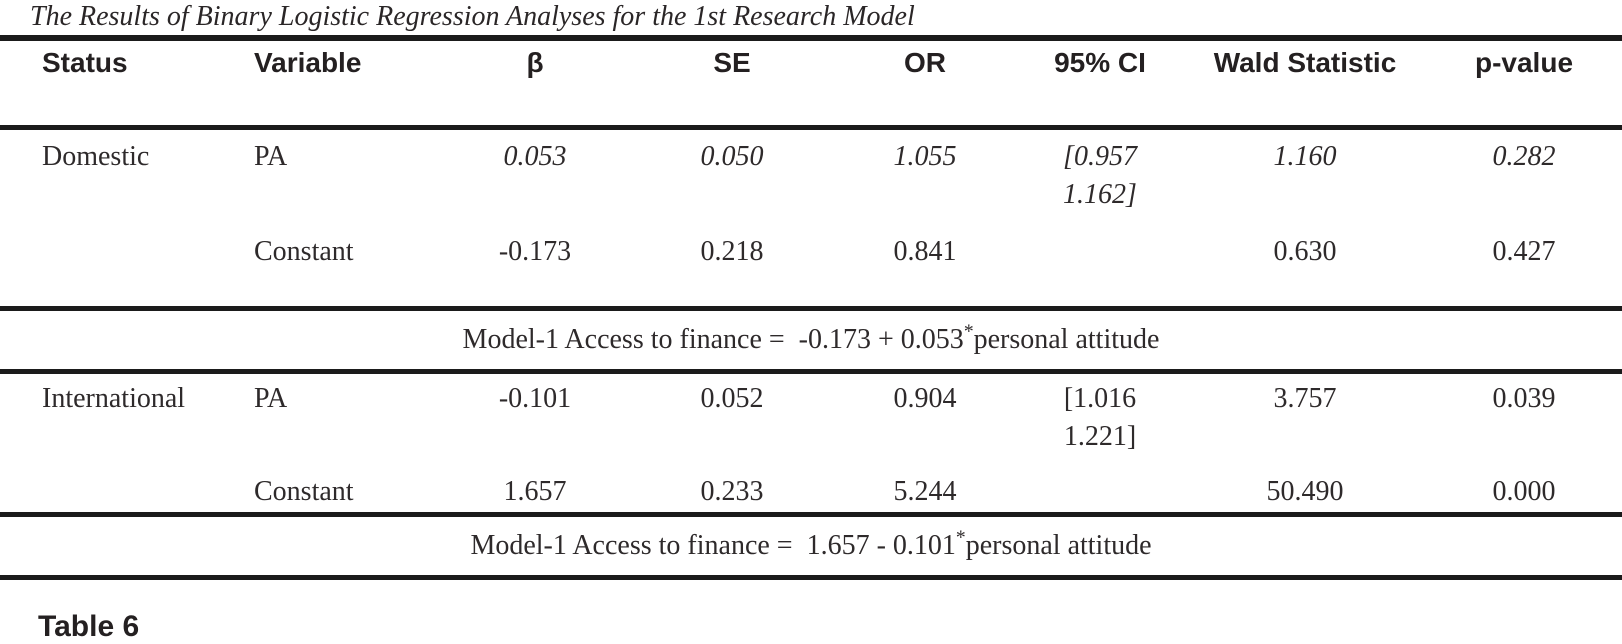 The image size is (1622, 644). What do you see at coordinates (1305, 156) in the screenshot?
I see `wald-cell: 1.160` at bounding box center [1305, 156].